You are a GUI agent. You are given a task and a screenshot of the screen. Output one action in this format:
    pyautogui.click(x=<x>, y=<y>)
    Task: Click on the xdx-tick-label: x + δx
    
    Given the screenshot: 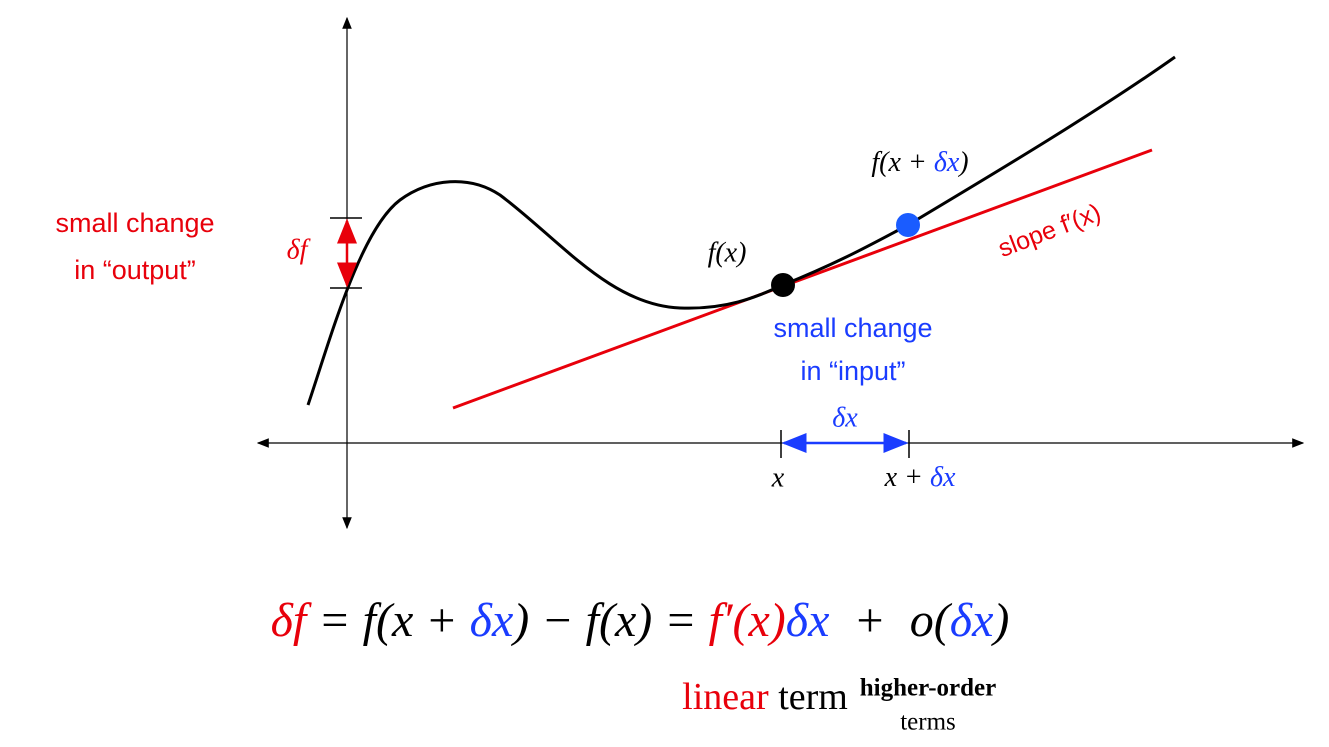 What is the action you would take?
    pyautogui.click(x=920, y=477)
    